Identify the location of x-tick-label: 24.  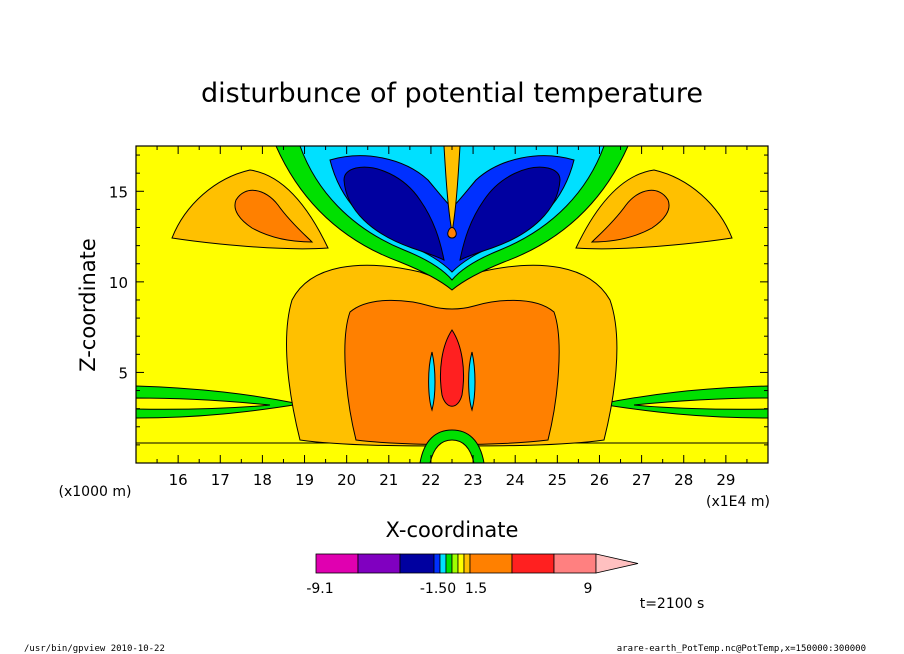
(515, 480).